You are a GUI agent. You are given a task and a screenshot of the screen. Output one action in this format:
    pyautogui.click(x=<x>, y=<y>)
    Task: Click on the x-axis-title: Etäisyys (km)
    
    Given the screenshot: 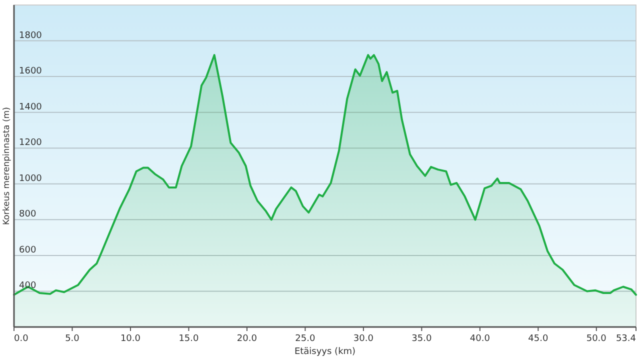 What is the action you would take?
    pyautogui.click(x=325, y=352)
    